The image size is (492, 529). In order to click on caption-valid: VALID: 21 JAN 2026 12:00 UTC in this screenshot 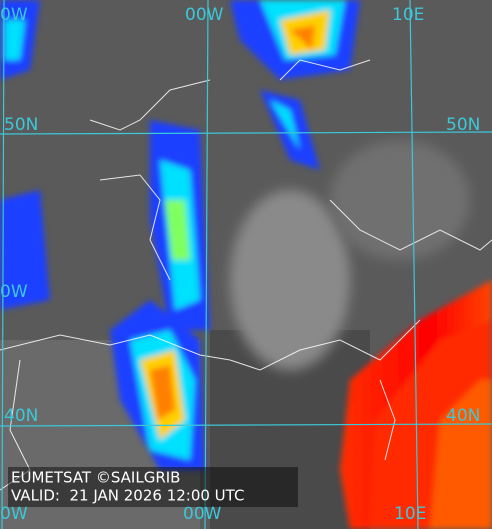, I will do `click(127, 496)`.